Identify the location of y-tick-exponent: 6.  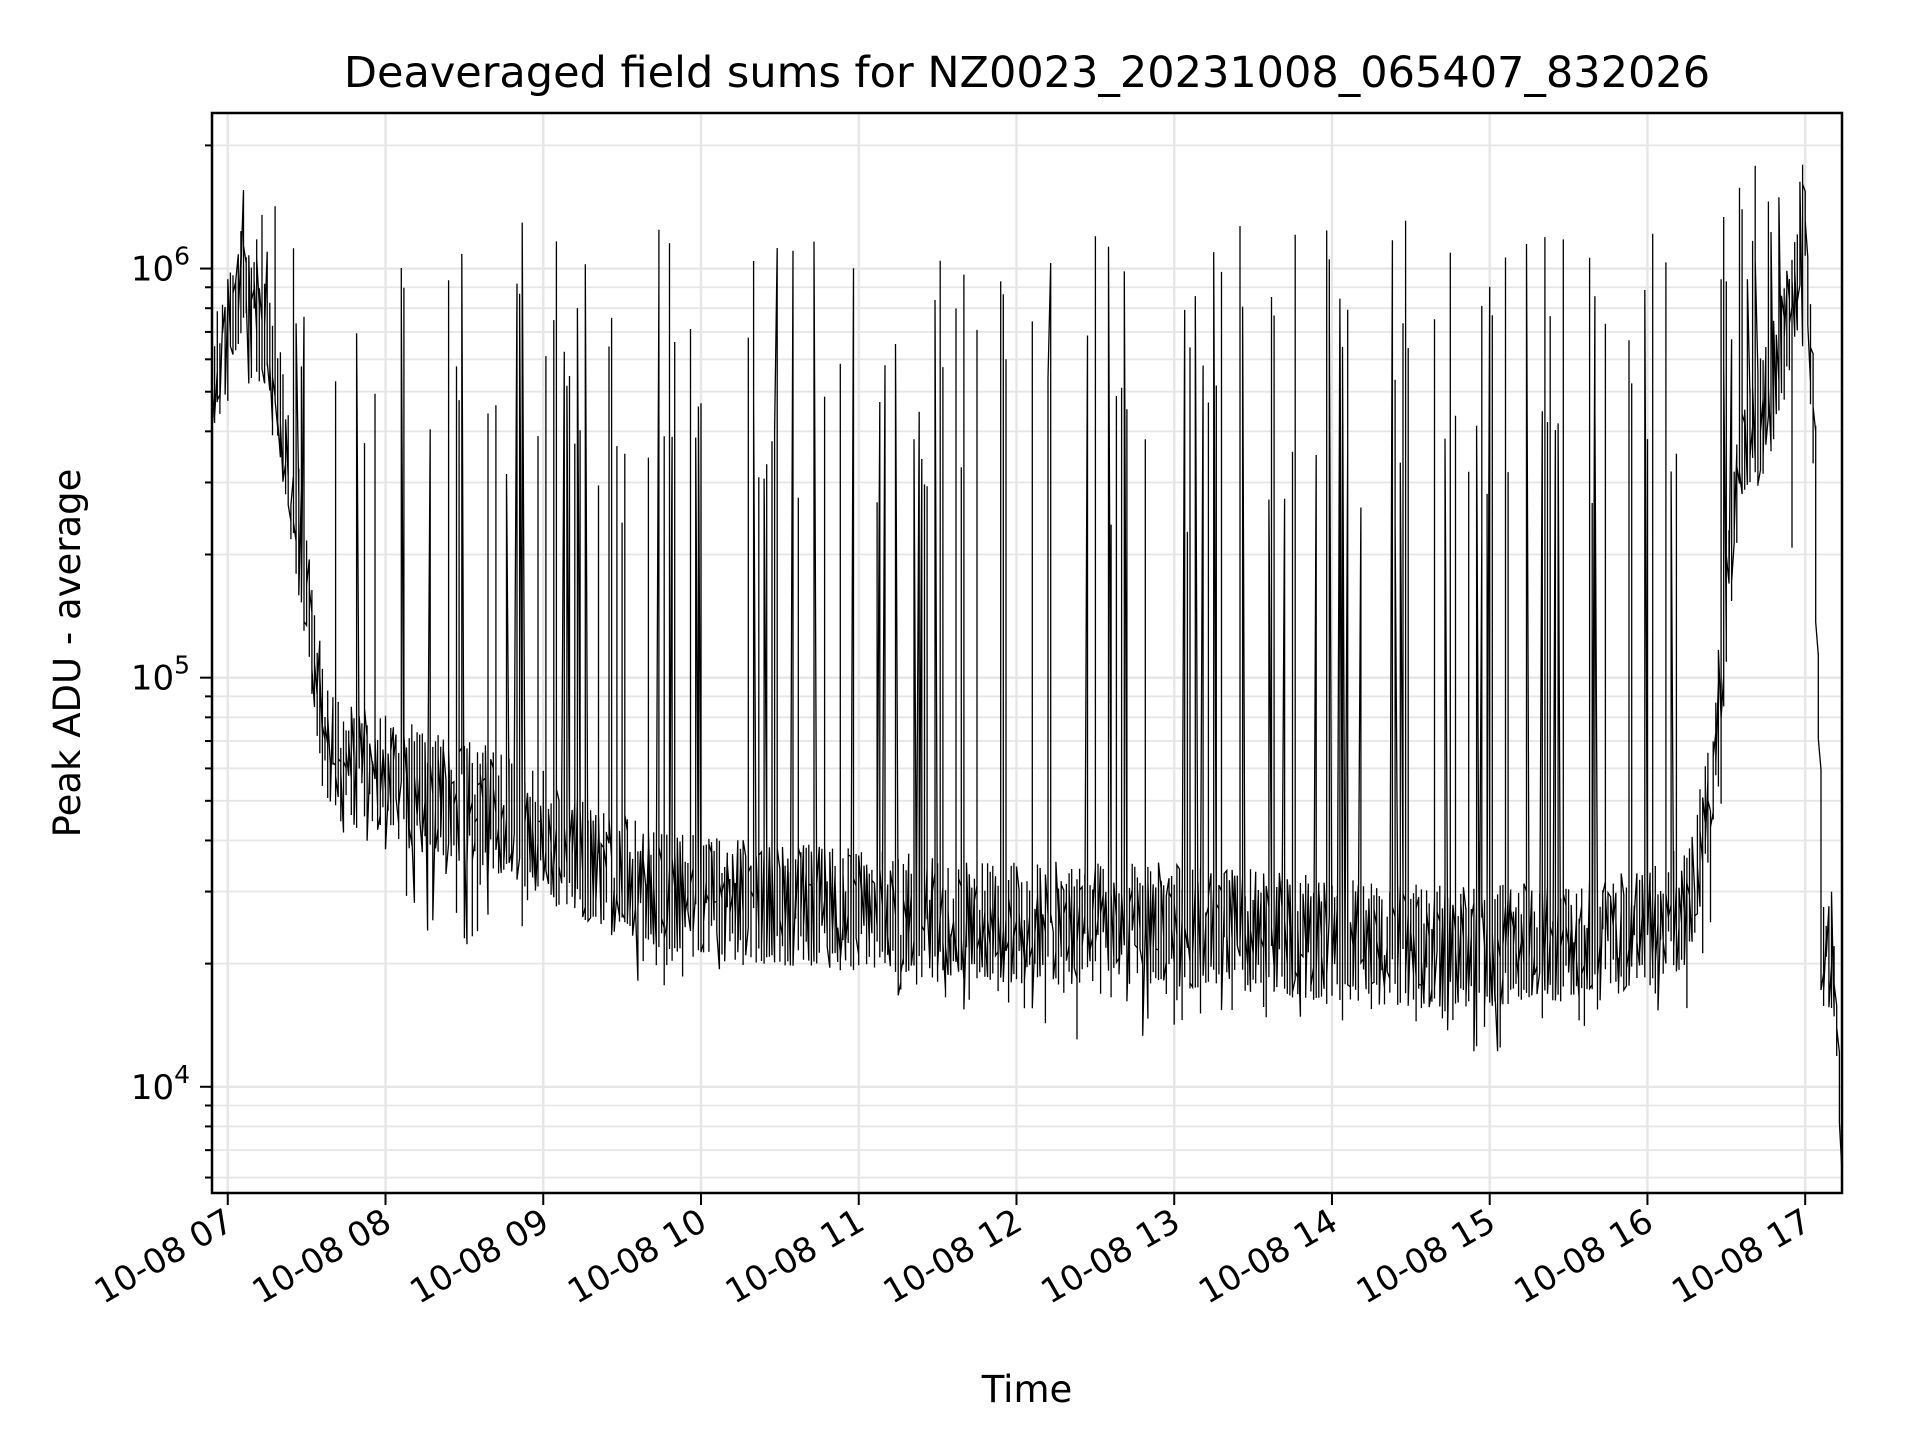
(182, 256).